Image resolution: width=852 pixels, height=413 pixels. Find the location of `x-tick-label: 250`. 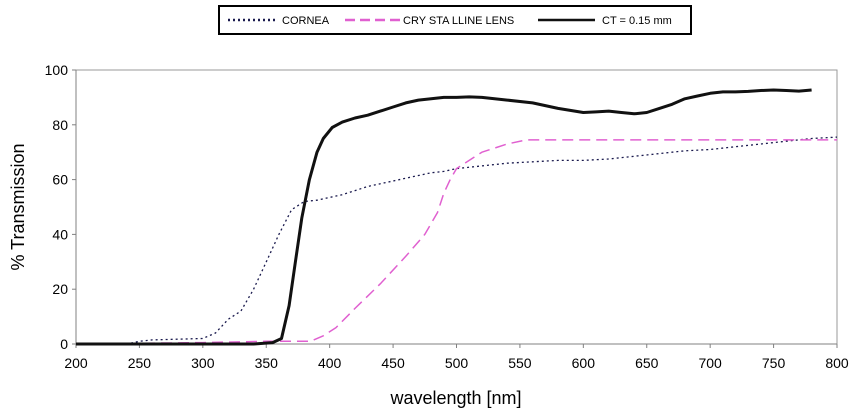

x-tick-label: 250 is located at coordinates (140, 363).